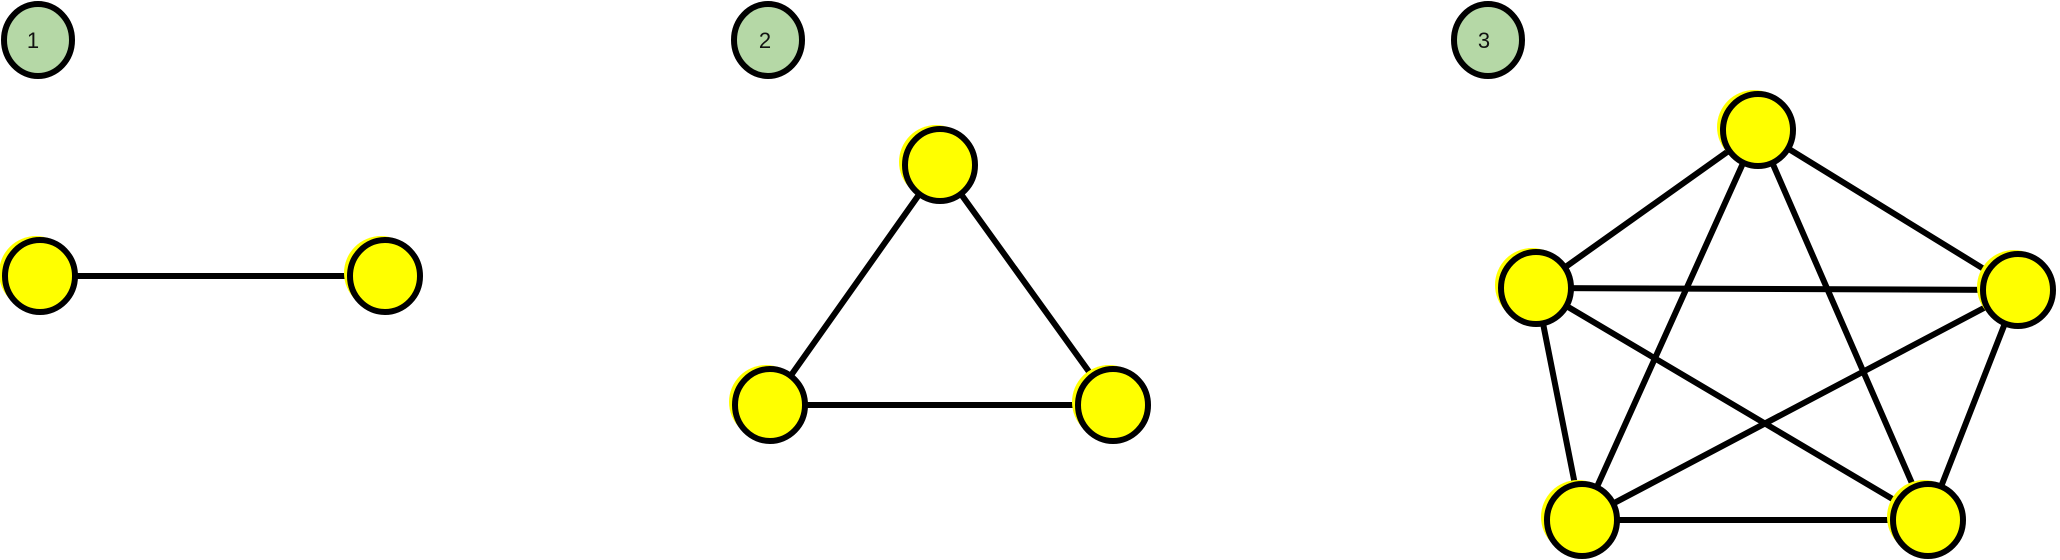 Image resolution: width=2060 pixels, height=560 pixels. I want to click on panel-1-badge: 1, so click(38, 40).